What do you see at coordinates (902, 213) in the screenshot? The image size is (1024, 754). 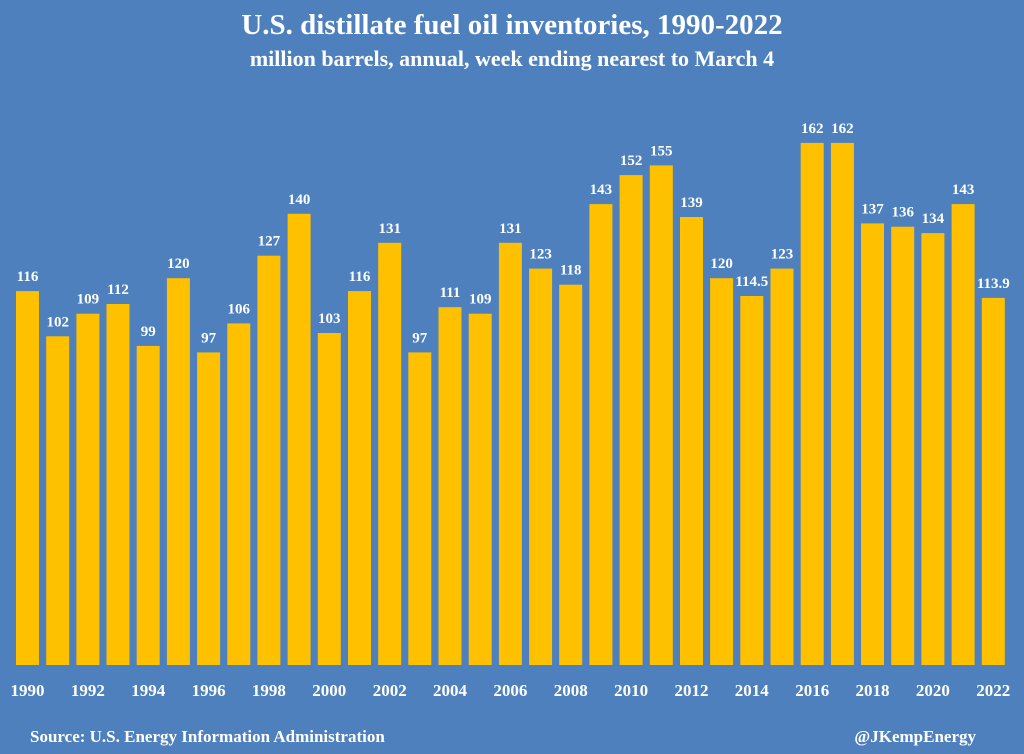 I see `data-label-2019: 136` at bounding box center [902, 213].